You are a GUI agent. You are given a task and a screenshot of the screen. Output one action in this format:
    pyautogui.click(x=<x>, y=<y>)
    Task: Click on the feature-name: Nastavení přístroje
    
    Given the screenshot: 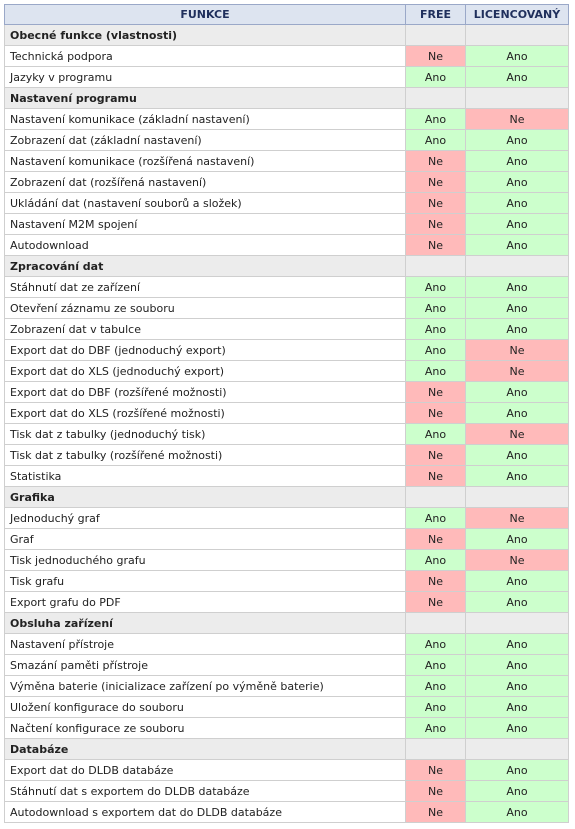 What is the action you would take?
    pyautogui.click(x=205, y=644)
    